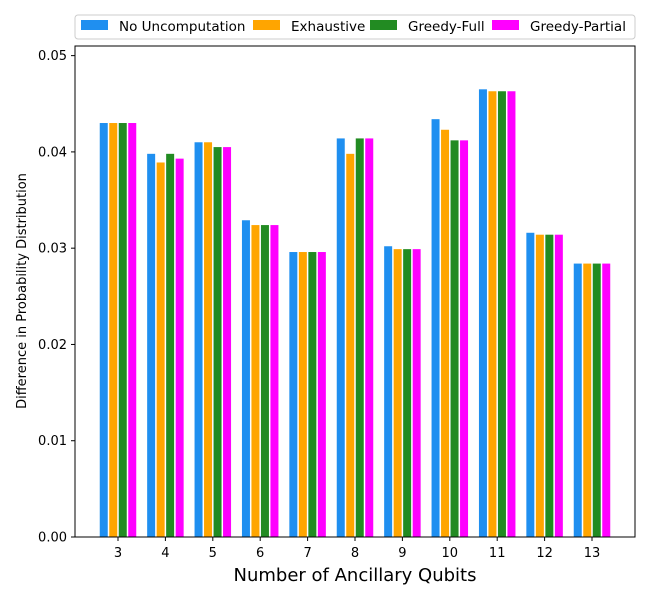 This screenshot has height=600, width=650. Describe the element at coordinates (446, 27) in the screenshot. I see `legend-label: Greedy-Full` at that location.